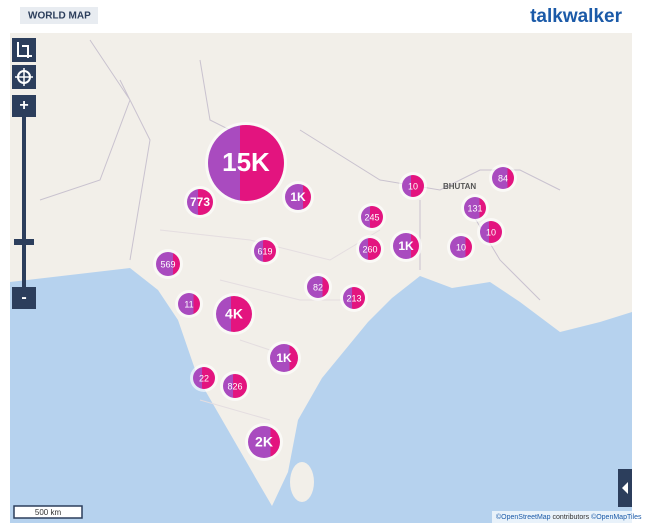 Image resolution: width=648 pixels, height=527 pixels. I want to click on crop-button, so click(24, 50).